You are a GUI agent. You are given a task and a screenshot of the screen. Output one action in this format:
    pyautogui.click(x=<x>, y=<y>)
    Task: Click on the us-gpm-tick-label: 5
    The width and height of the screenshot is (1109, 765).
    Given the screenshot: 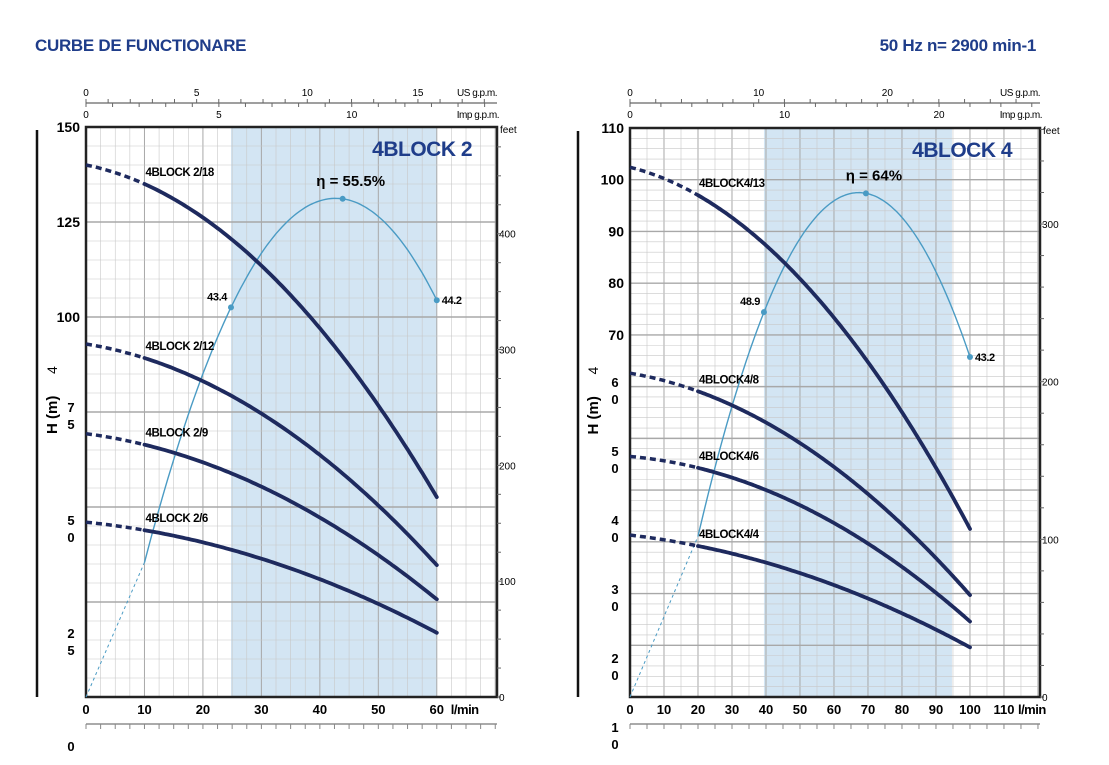 What is the action you would take?
    pyautogui.click(x=197, y=93)
    